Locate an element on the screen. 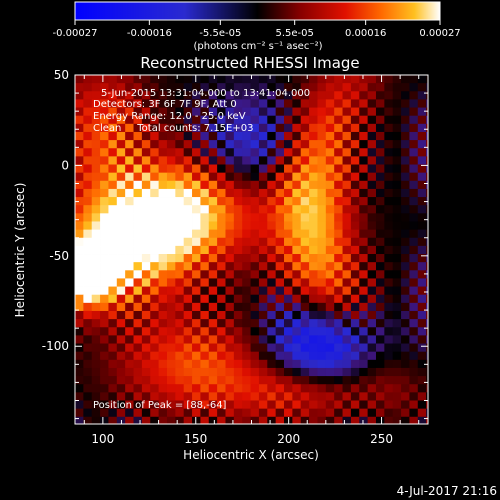 The height and width of the screenshot is (500, 500). annotation-detectors: Detectors: 3F 6F 7F 9F, Att 0 is located at coordinates (165, 104).